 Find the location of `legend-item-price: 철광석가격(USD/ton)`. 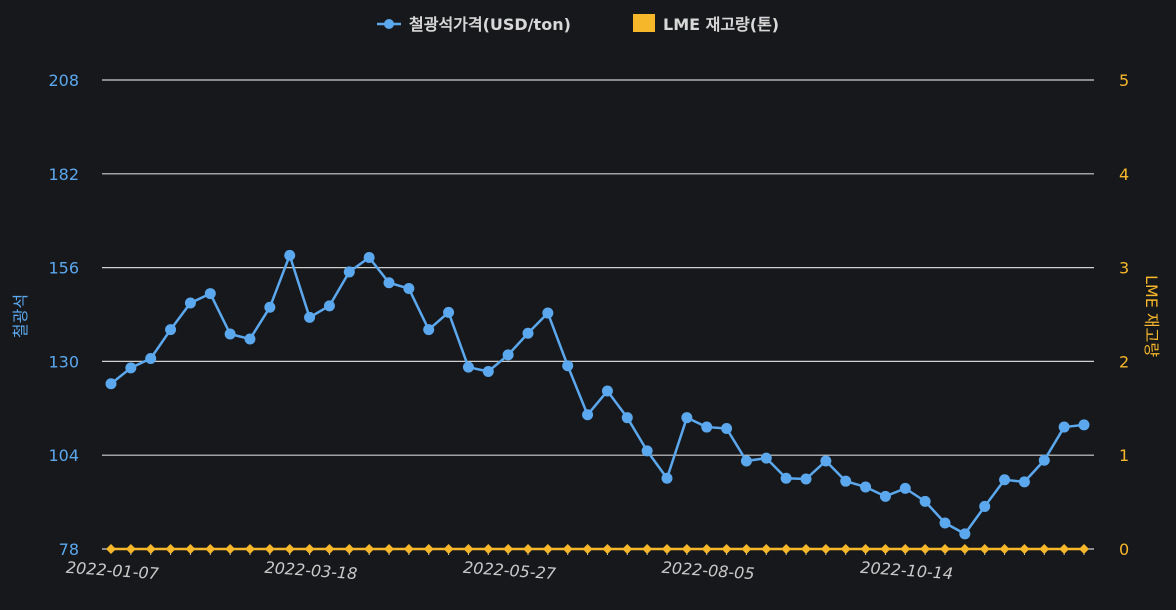

legend-item-price: 철광석가격(USD/ton) is located at coordinates (474, 24).